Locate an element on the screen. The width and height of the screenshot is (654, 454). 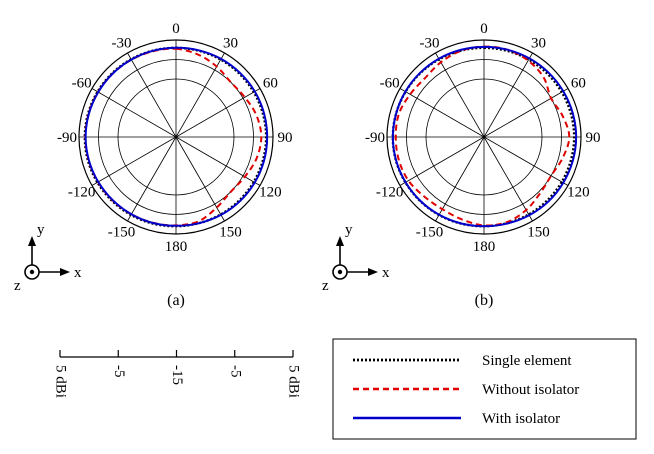
legend-entry: With isolator is located at coordinates (521, 419).